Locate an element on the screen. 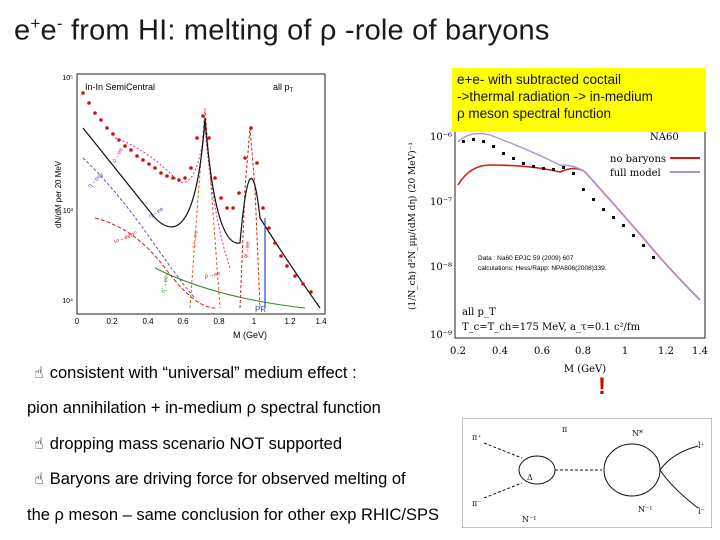  left-xtick: 1 is located at coordinates (254, 321).